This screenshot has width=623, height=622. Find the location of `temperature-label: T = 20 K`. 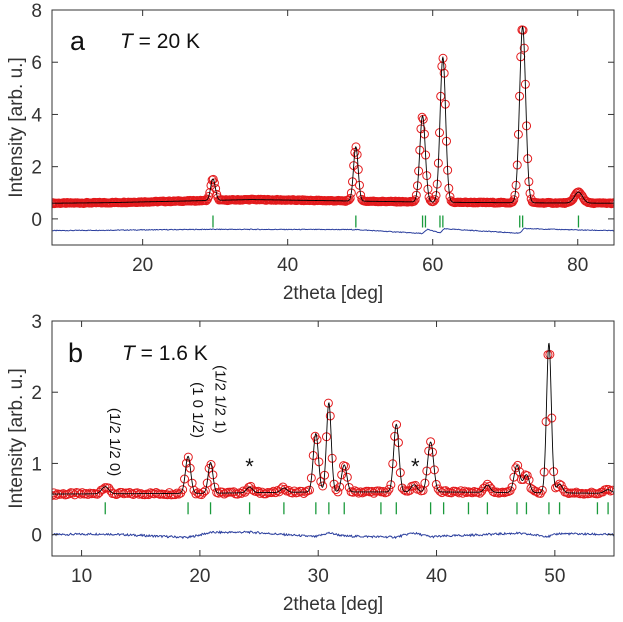

temperature-label: T = 20 K is located at coordinates (160, 41).